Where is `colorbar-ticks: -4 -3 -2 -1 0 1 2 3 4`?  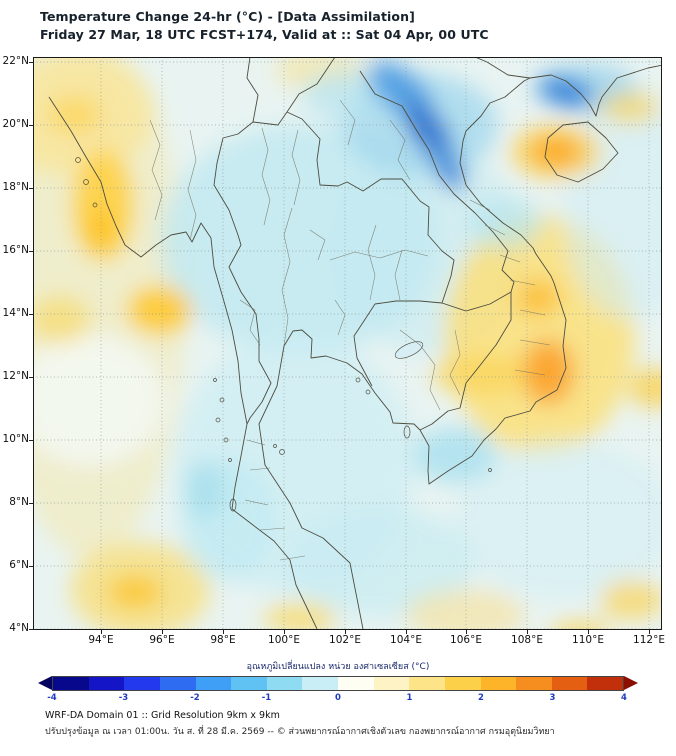
colorbar-ticks: -4 -3 -2 -1 0 1 2 3 4 is located at coordinates (338, 699).